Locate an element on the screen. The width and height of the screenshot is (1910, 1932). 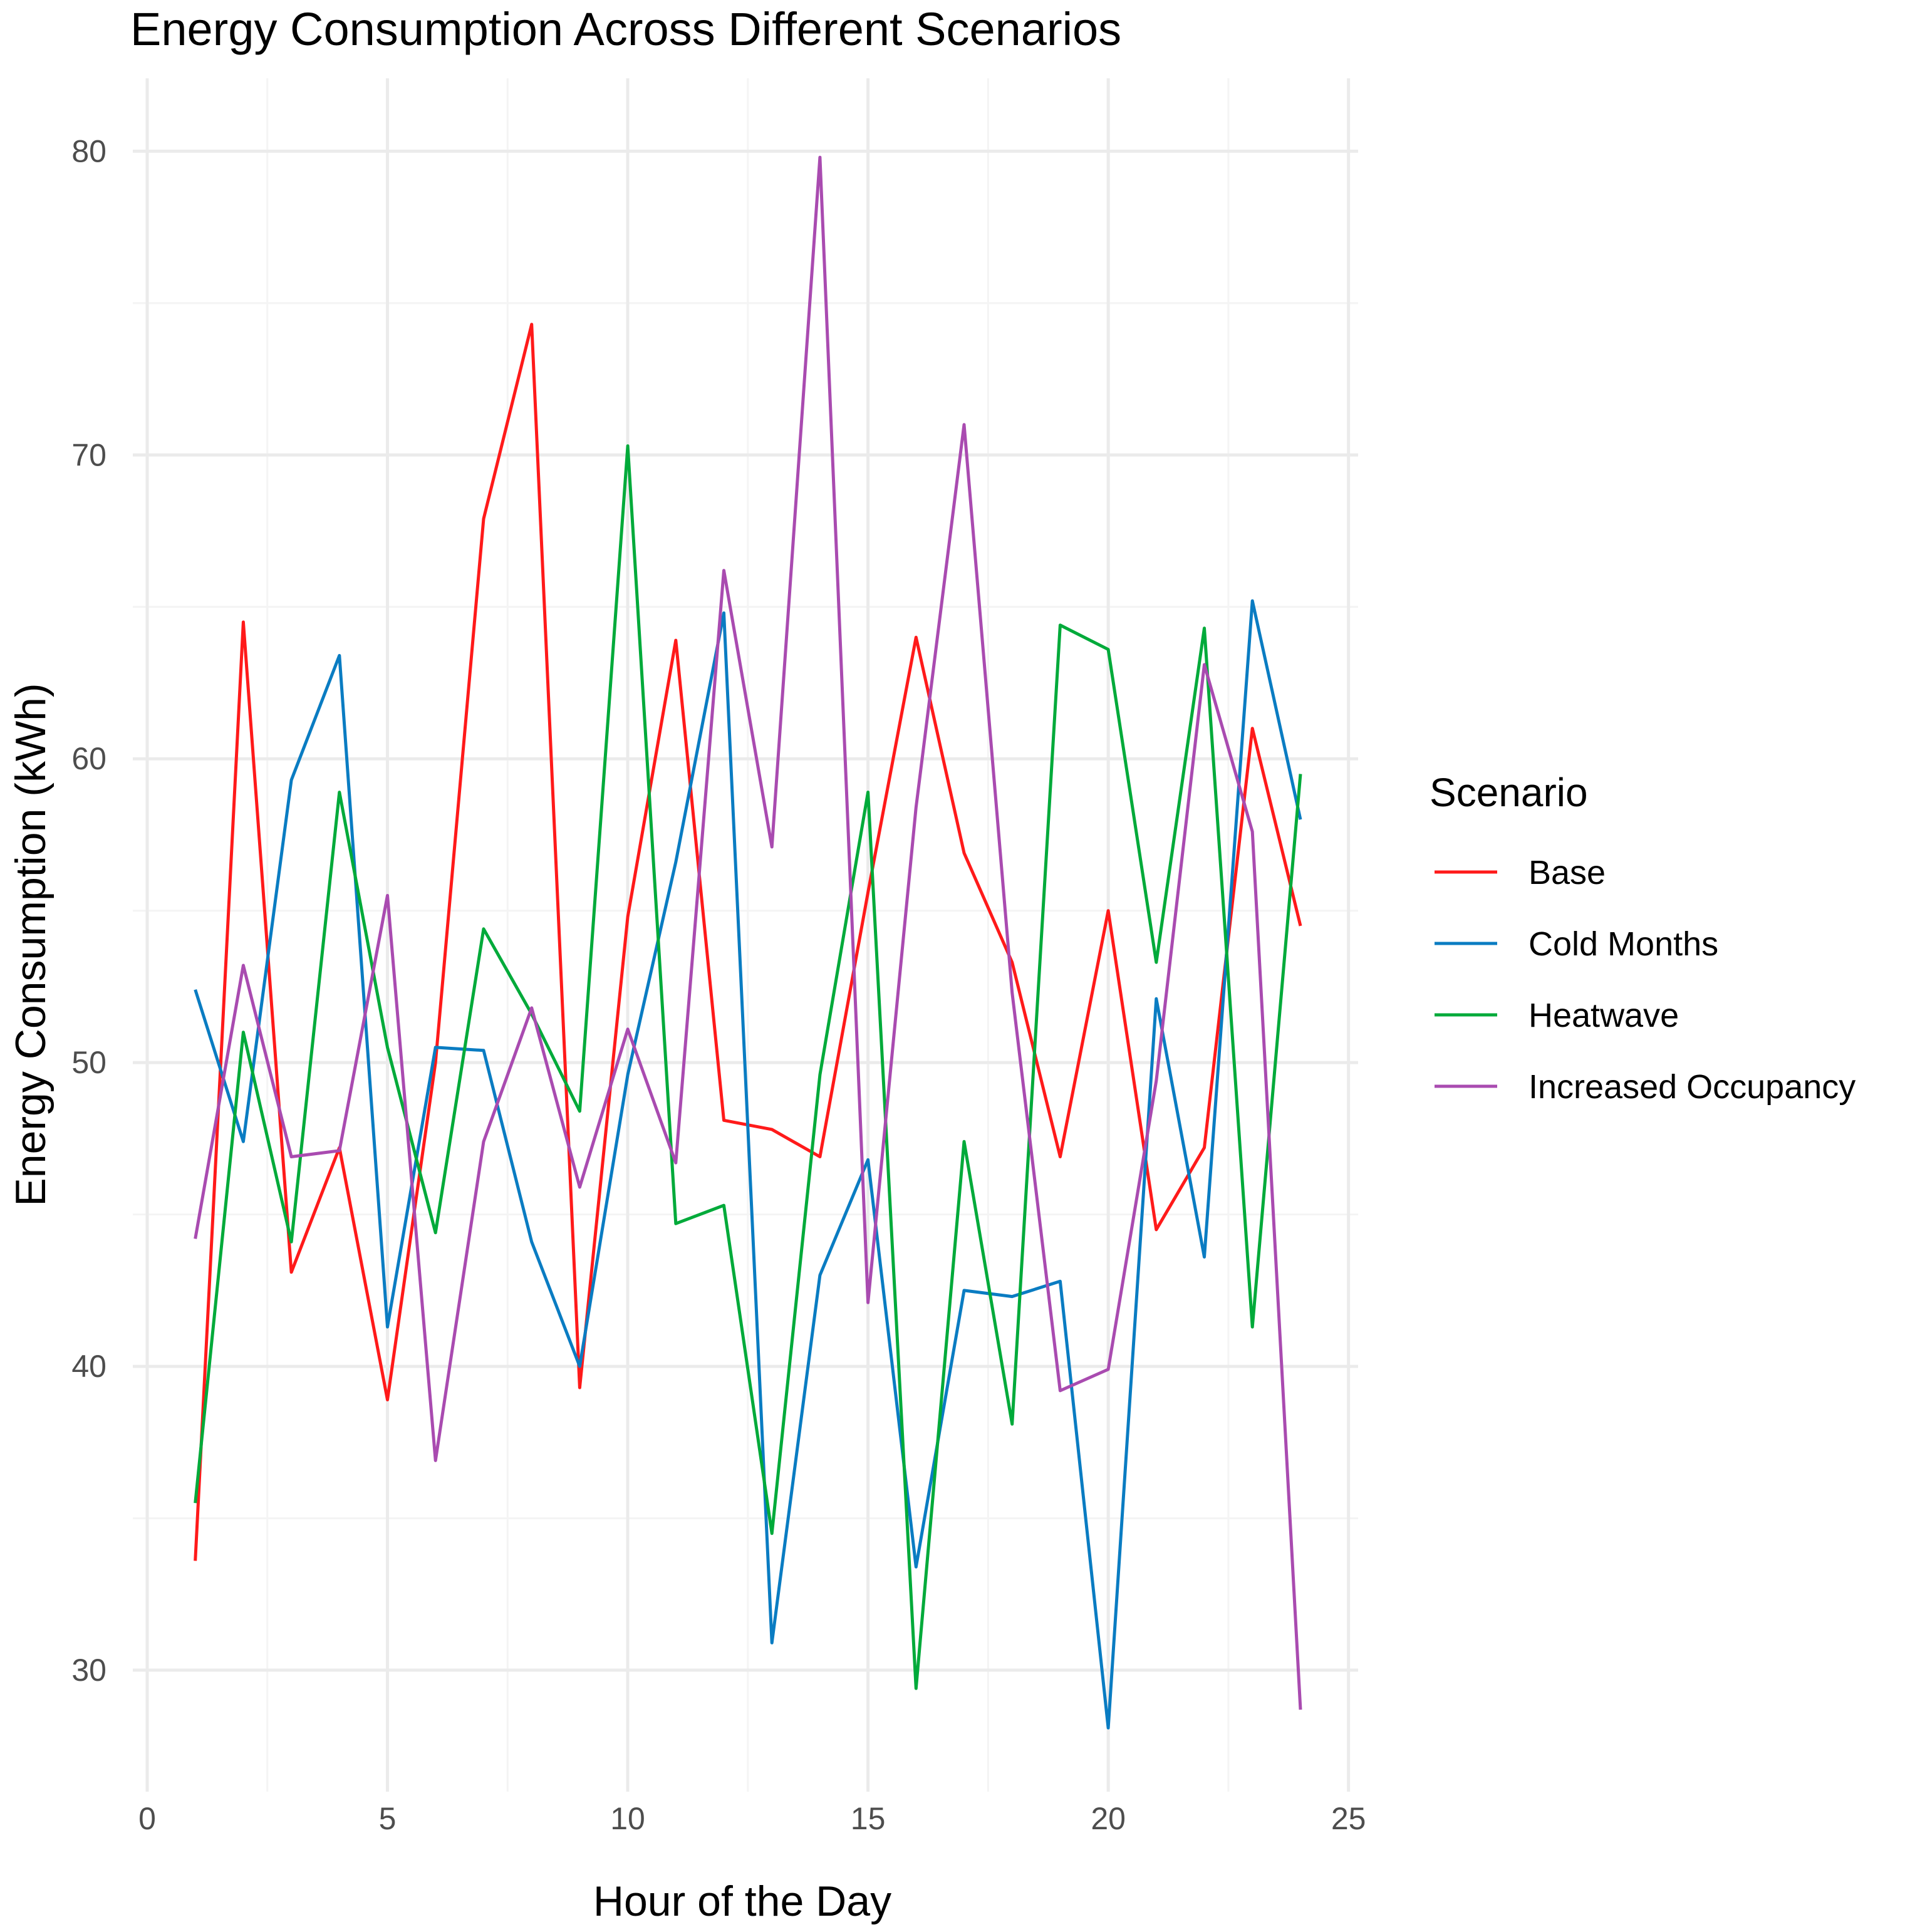
legend-label-increased-occupancy: Increased Occupancy is located at coordinates (1692, 1087).